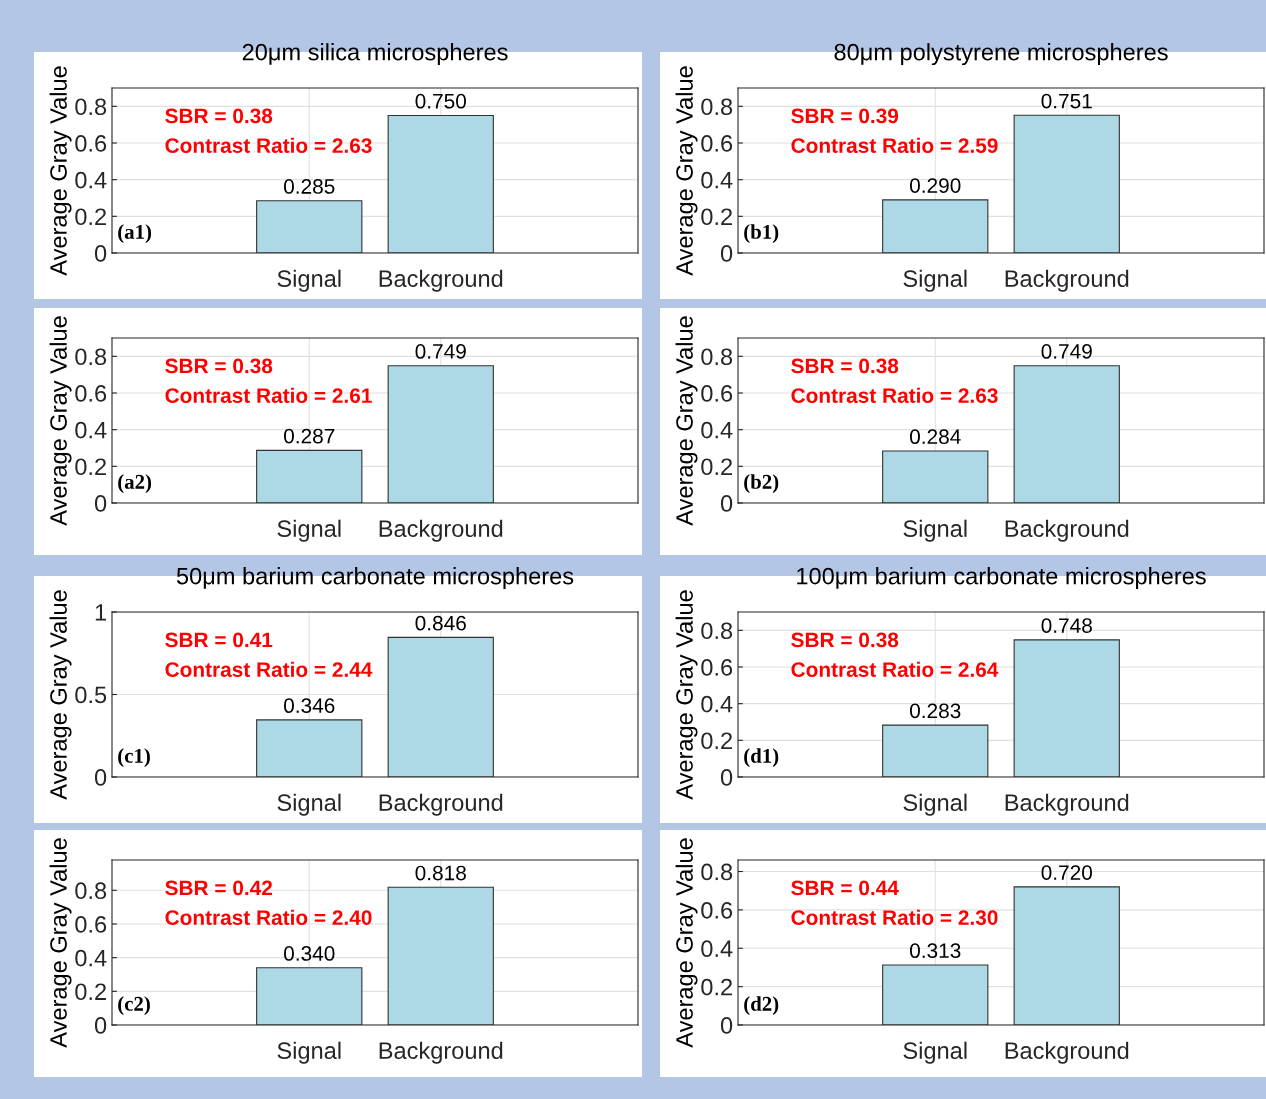 The height and width of the screenshot is (1099, 1266). What do you see at coordinates (1066, 625) in the screenshot?
I see `data-label: 0.748` at bounding box center [1066, 625].